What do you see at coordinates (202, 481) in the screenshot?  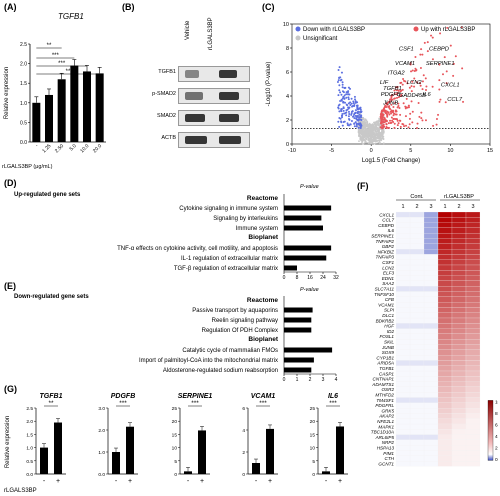 I see `x-tick-label: +` at bounding box center [202, 481].